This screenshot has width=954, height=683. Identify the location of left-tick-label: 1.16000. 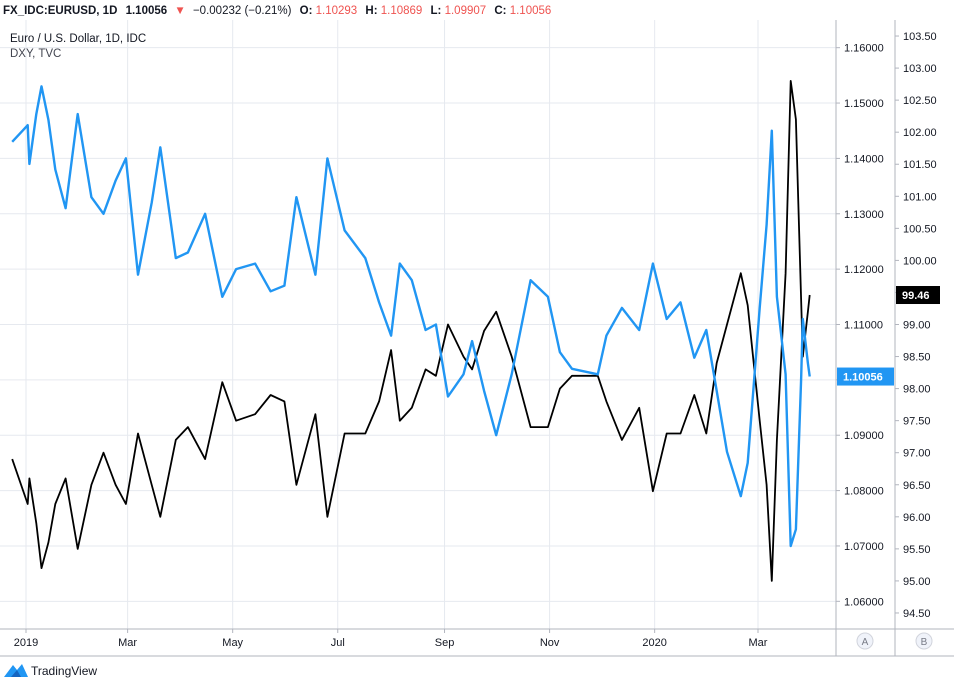
(864, 49).